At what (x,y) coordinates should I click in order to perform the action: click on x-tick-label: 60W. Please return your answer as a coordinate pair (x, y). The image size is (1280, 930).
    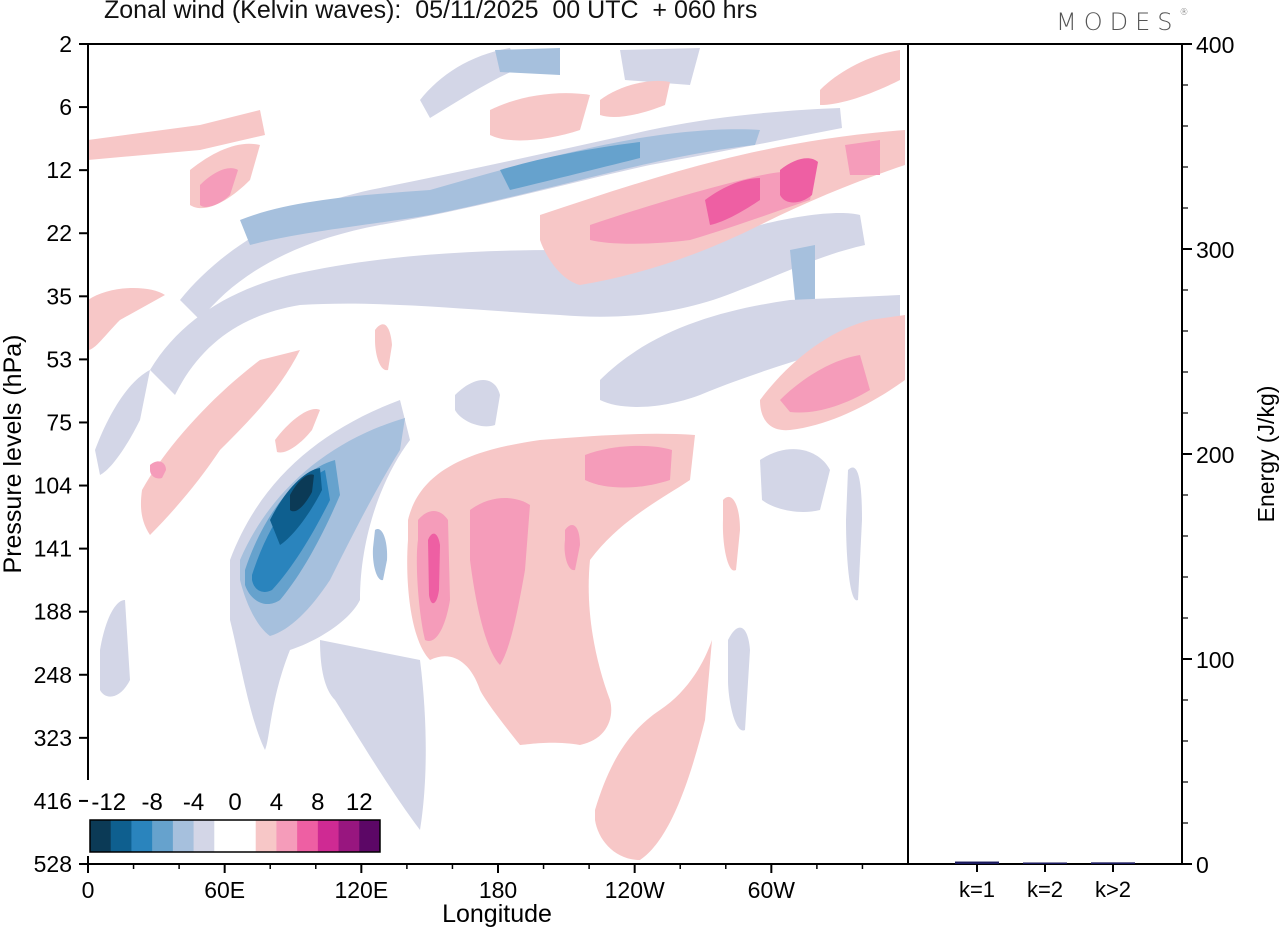
    Looking at the image, I should click on (772, 890).